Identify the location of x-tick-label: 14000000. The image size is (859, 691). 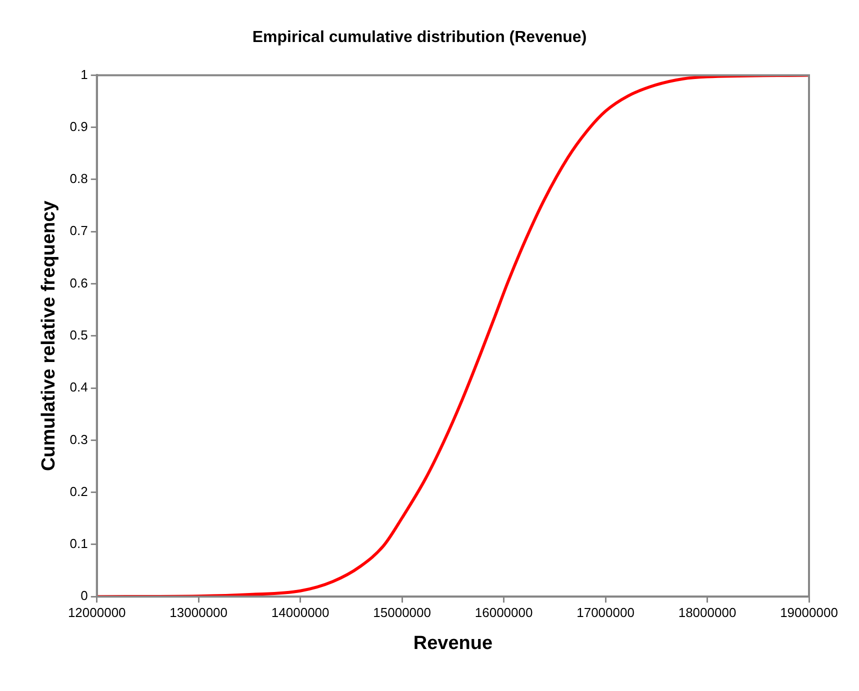
(300, 612).